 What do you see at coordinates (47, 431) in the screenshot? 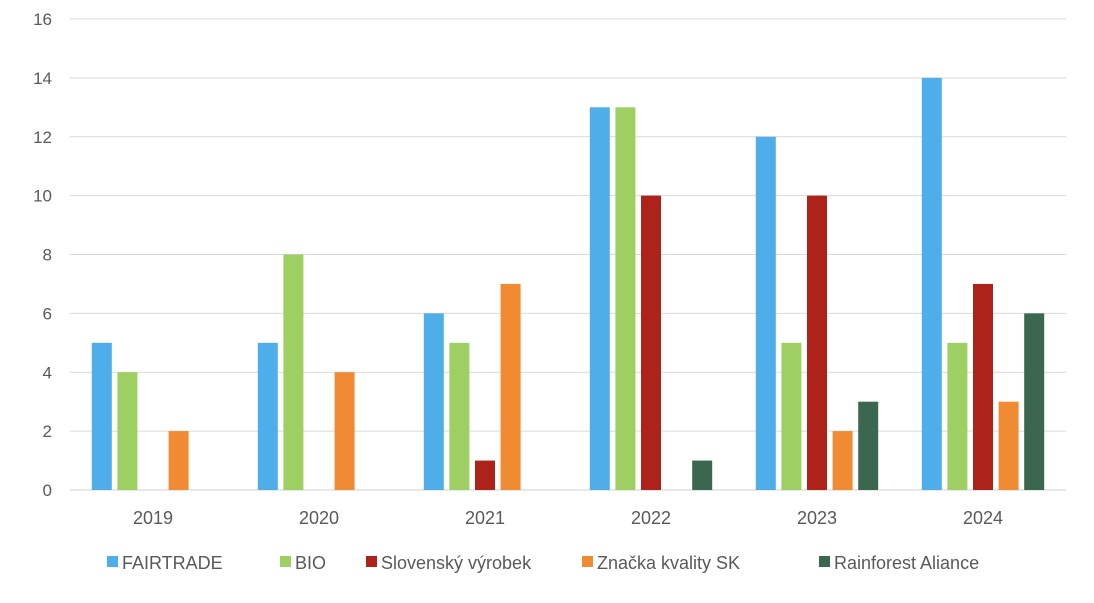
I see `y-tick-label: 2` at bounding box center [47, 431].